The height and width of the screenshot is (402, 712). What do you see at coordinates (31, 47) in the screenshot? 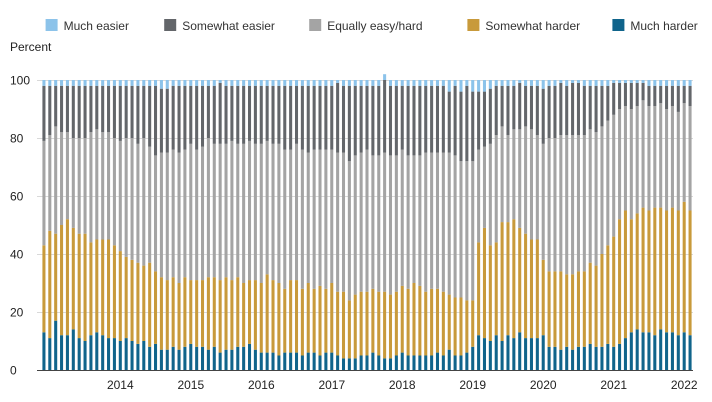
I see `y-axis-title: Percent` at bounding box center [31, 47].